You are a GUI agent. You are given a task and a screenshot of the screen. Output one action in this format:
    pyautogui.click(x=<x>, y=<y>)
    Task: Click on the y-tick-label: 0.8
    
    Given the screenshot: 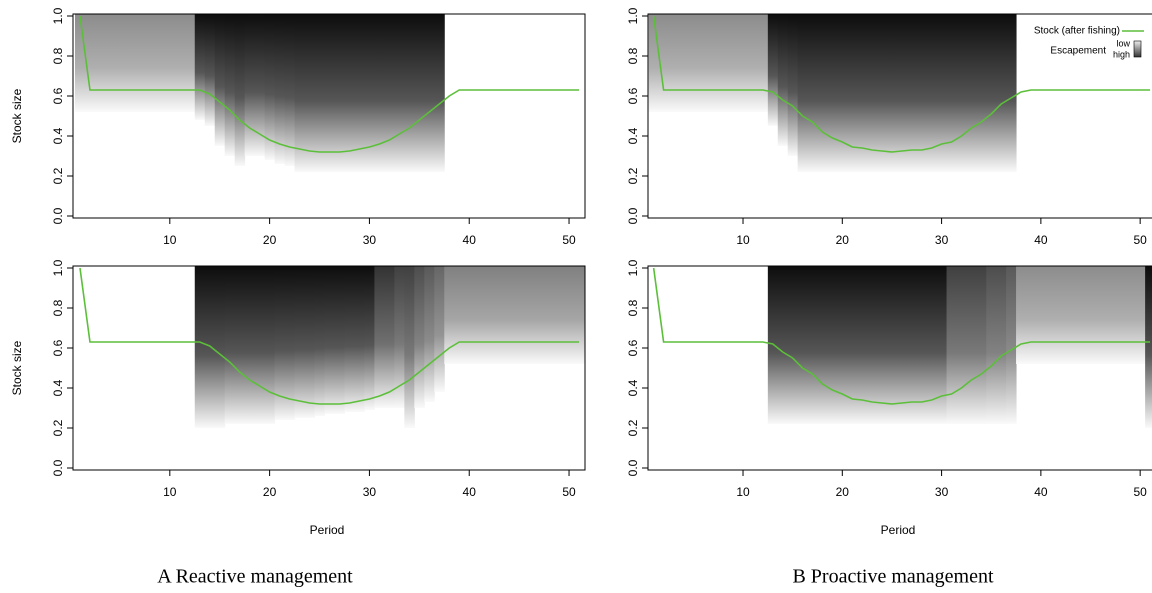 What is the action you would take?
    pyautogui.click(x=58, y=55)
    